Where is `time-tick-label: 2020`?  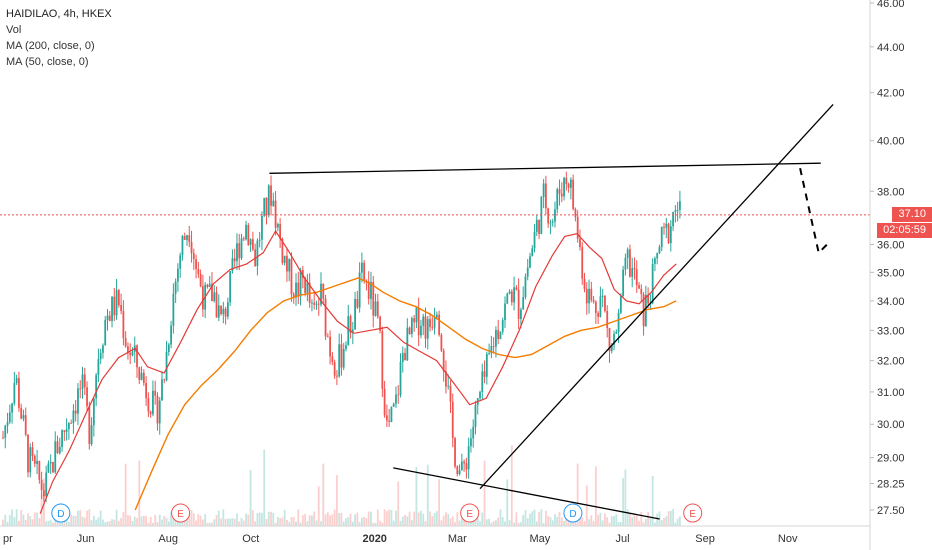 time-tick-label: 2020 is located at coordinates (374, 539).